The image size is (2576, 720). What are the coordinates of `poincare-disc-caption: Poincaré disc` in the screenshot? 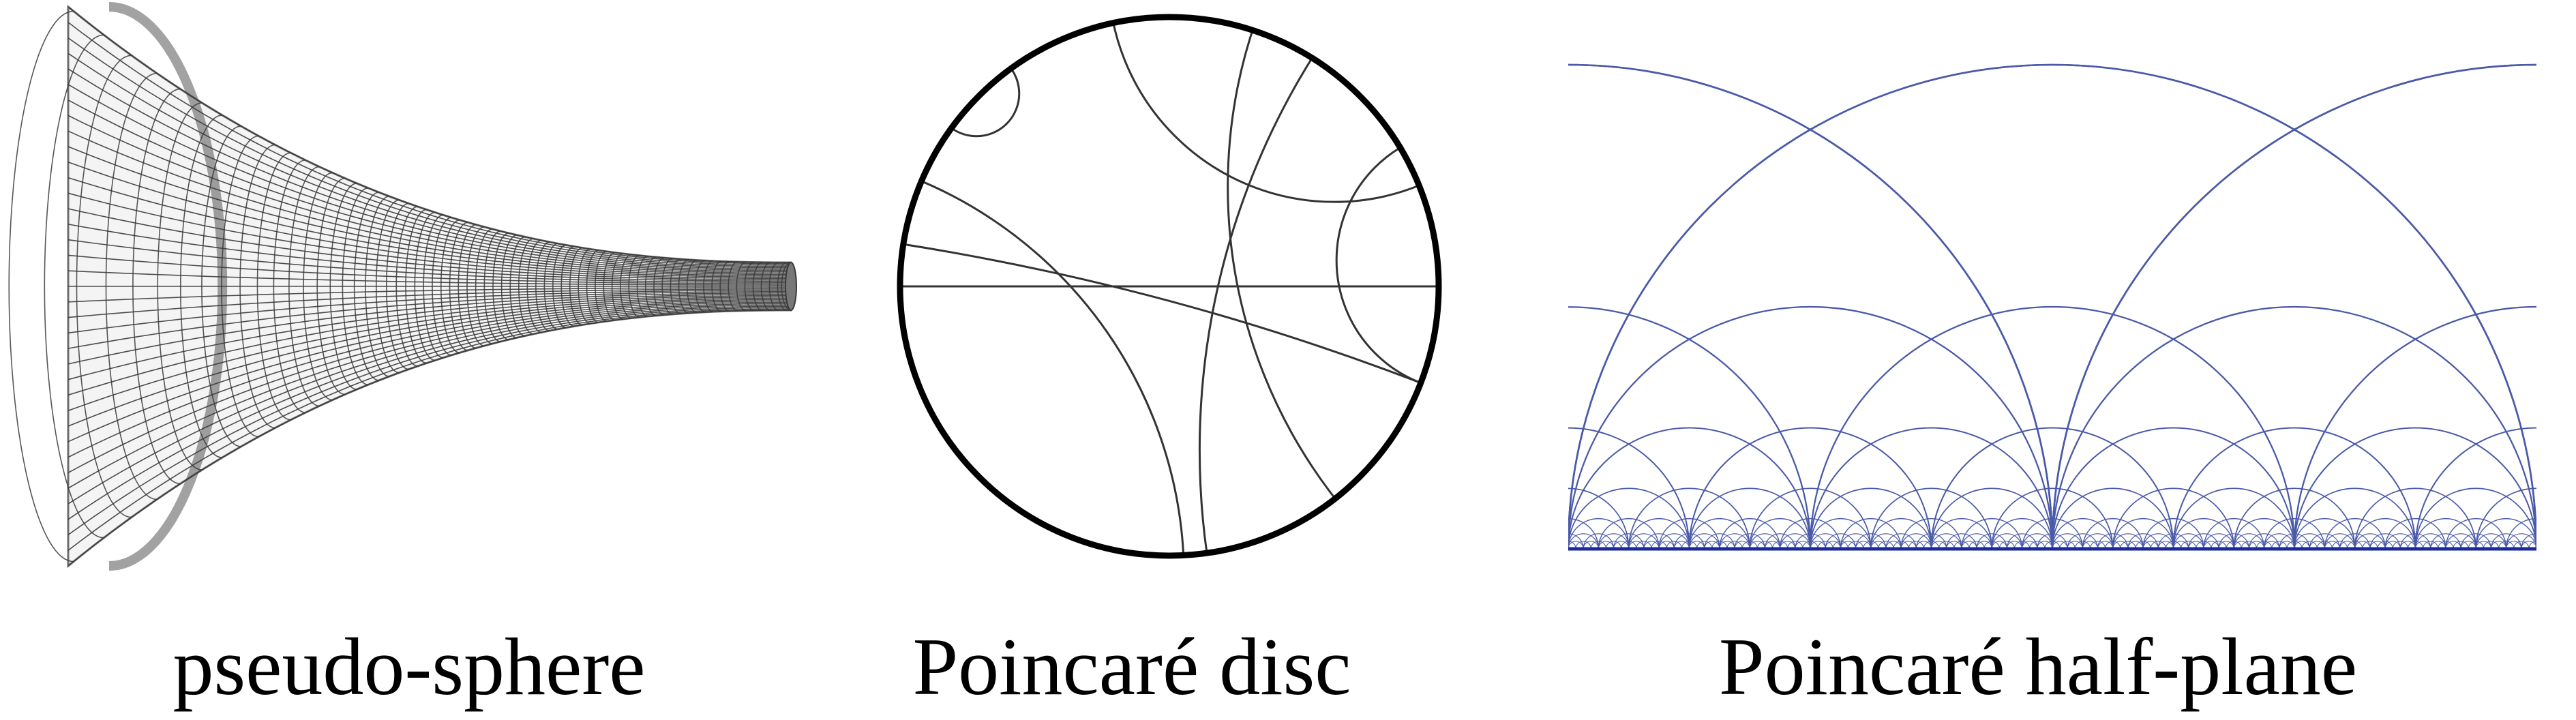 It's located at (1131, 666).